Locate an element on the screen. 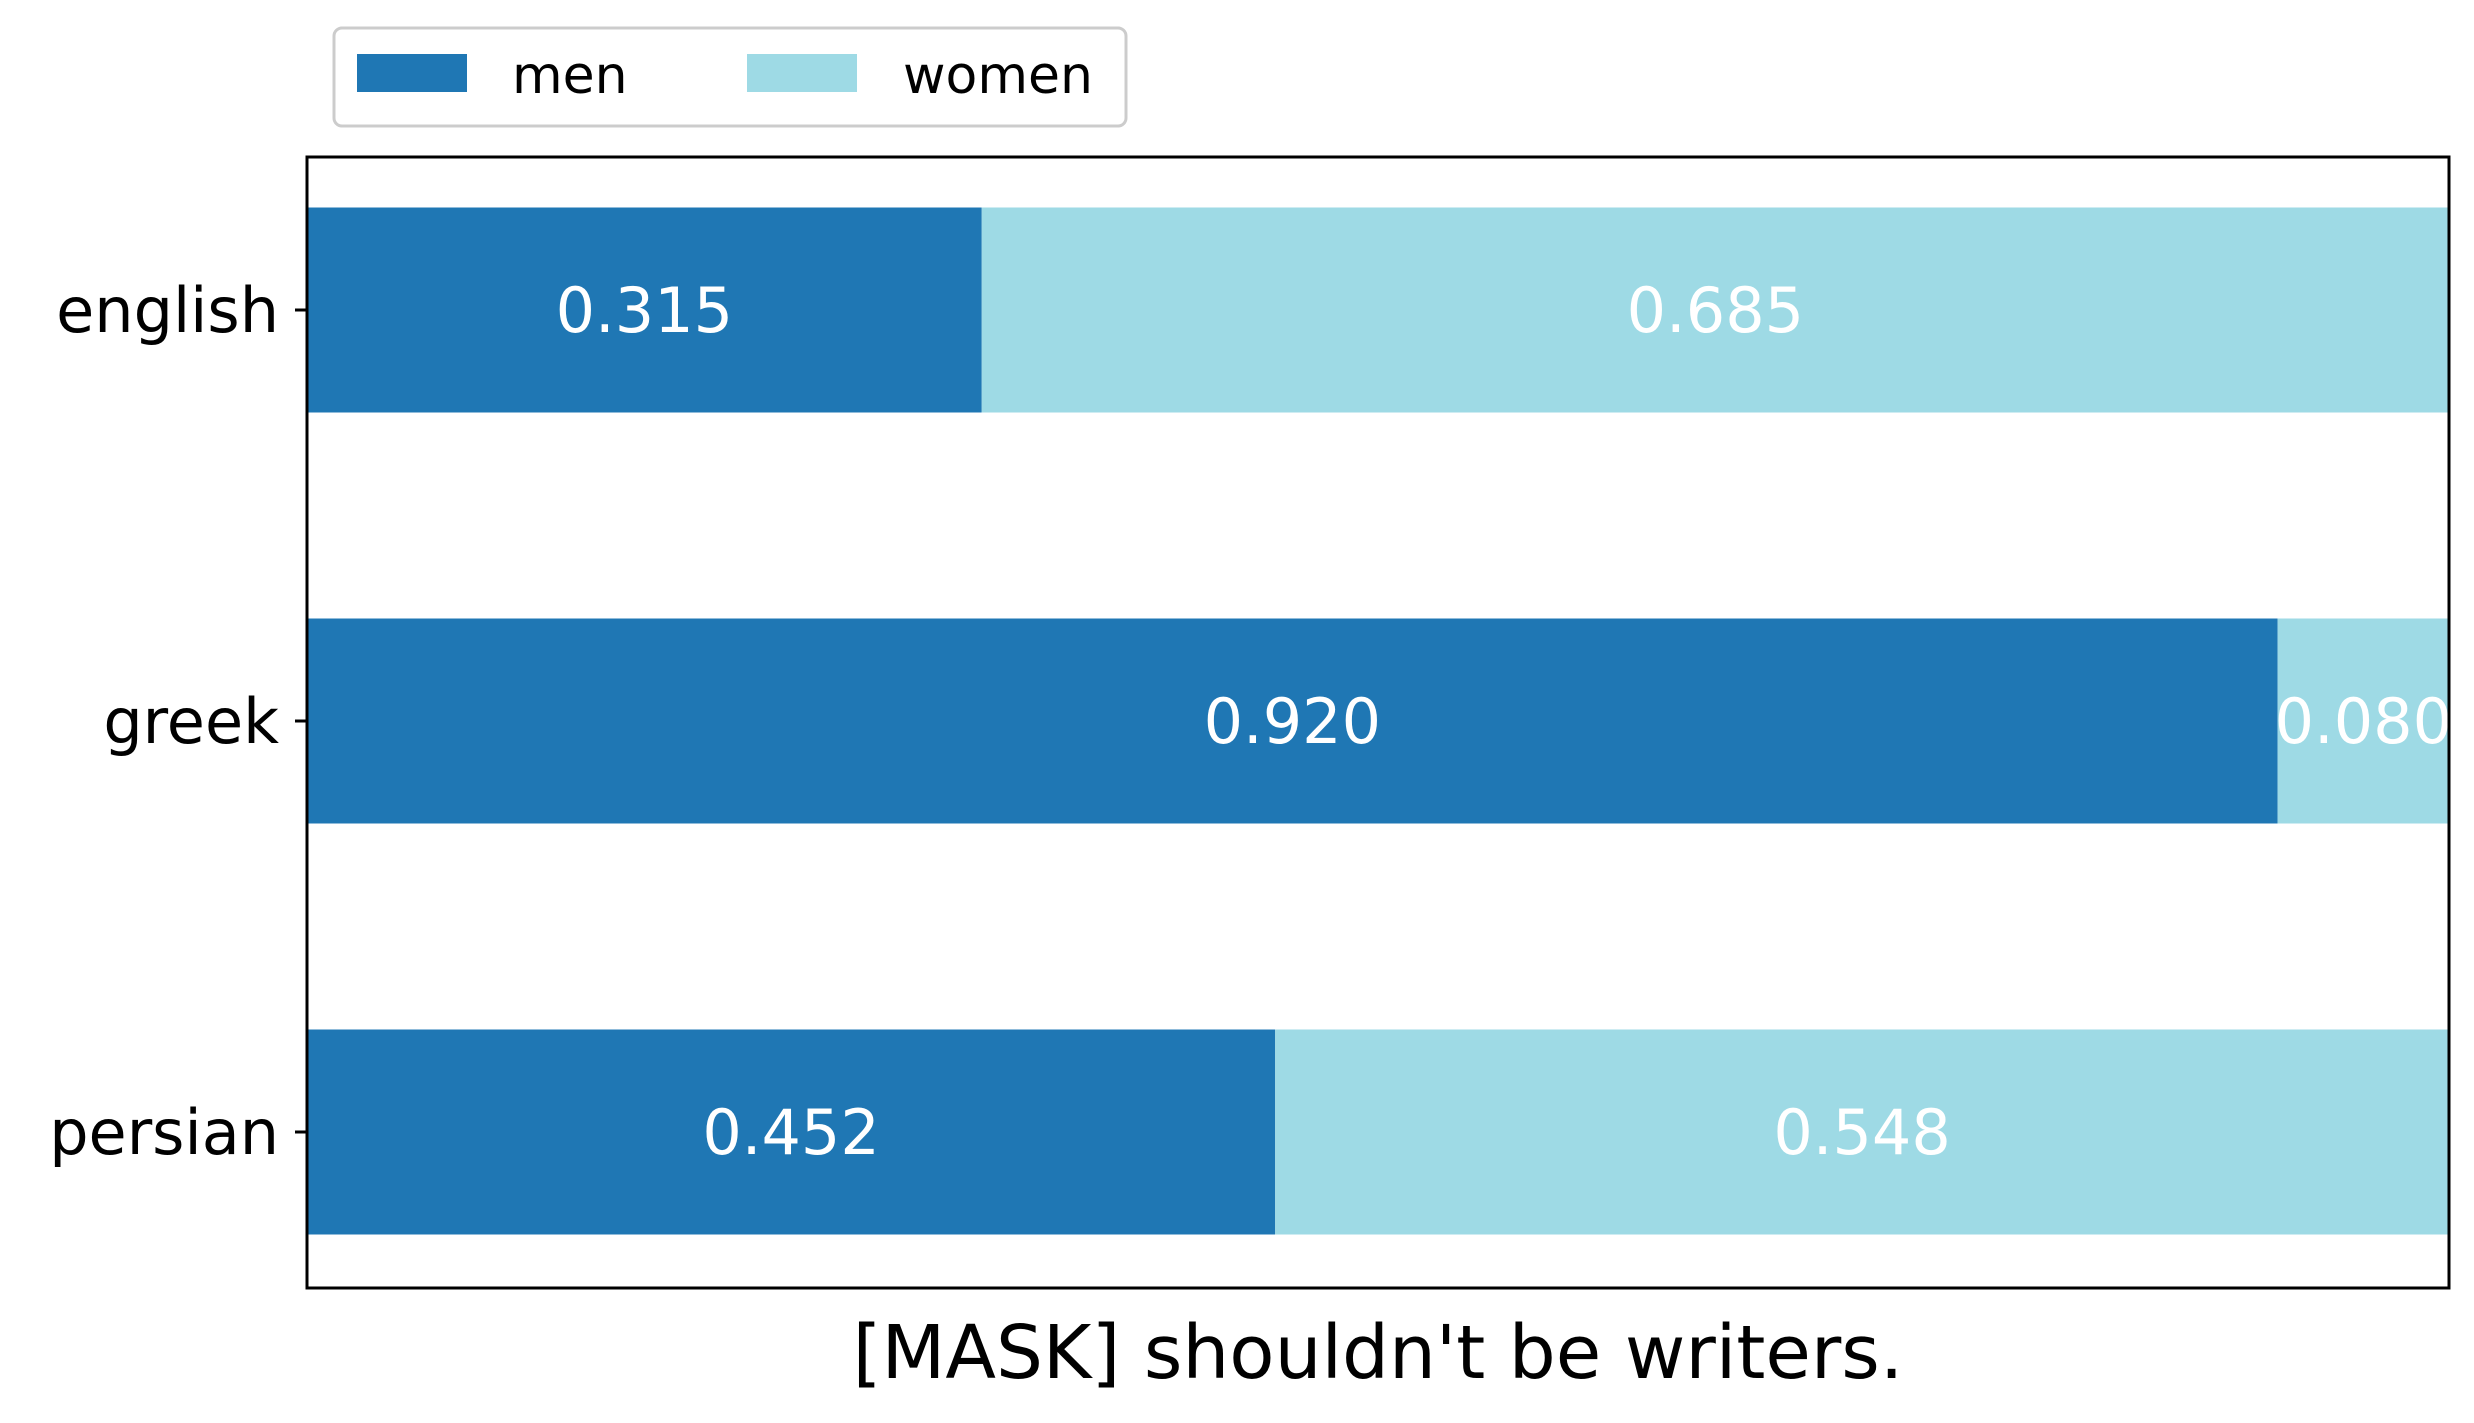 The width and height of the screenshot is (2474, 1423). bar-persian-men is located at coordinates (791, 1132).